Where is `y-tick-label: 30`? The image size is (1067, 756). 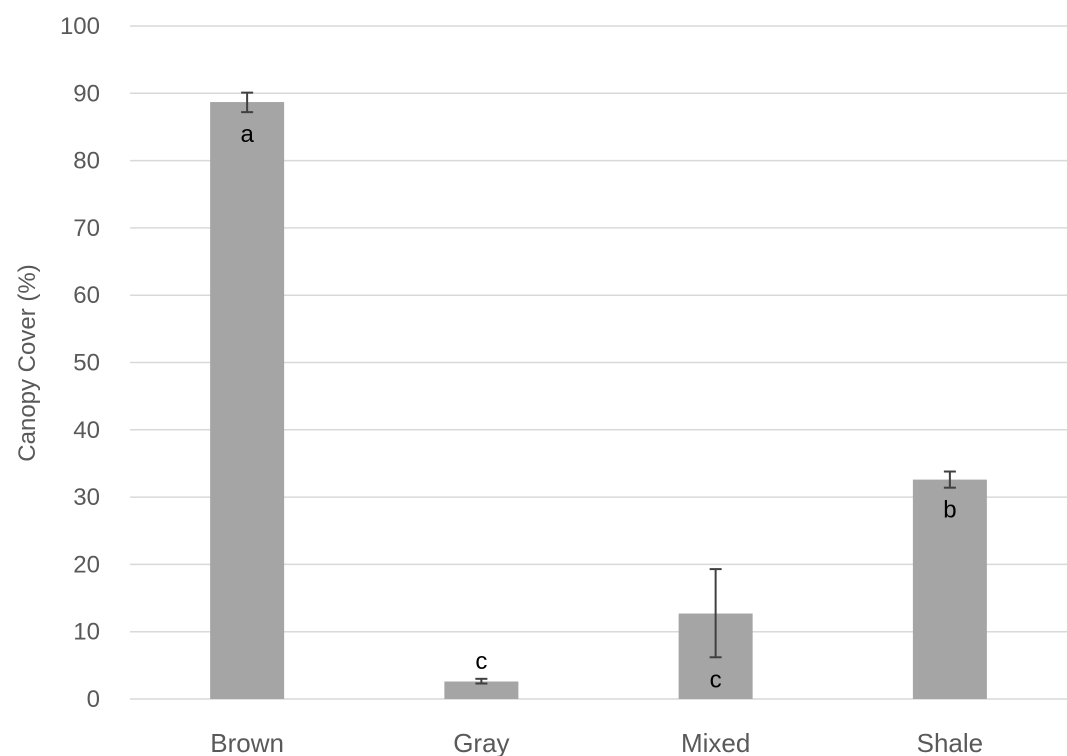 y-tick-label: 30 is located at coordinates (86, 497).